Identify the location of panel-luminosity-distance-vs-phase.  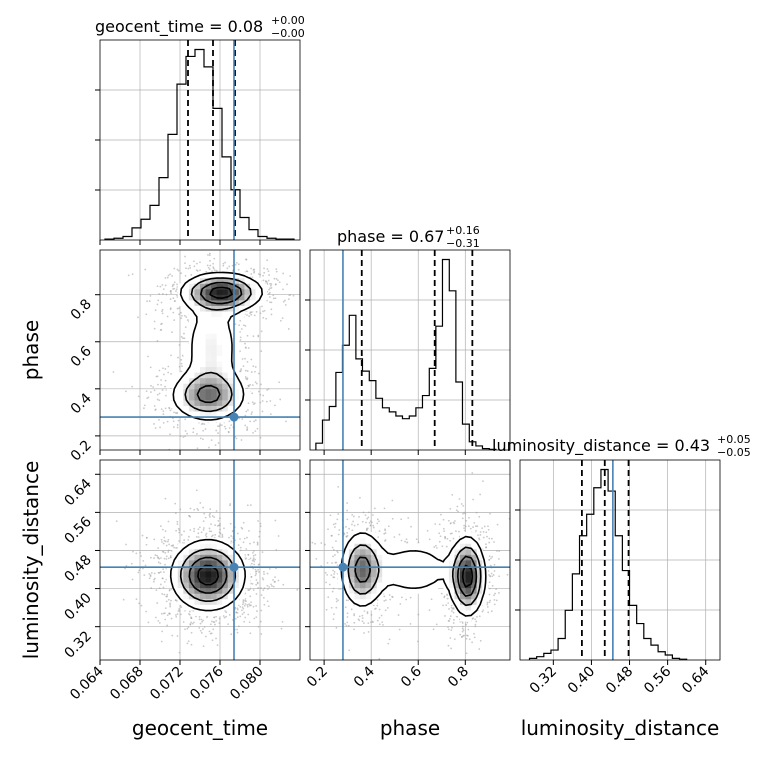
(410, 560).